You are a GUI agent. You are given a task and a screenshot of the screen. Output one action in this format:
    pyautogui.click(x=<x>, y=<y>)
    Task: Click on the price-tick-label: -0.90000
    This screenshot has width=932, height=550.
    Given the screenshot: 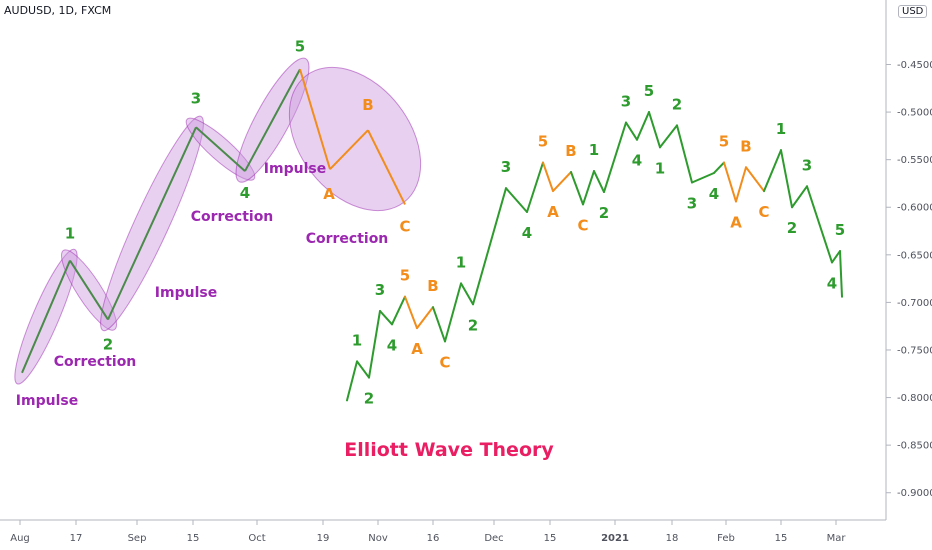 What is the action you would take?
    pyautogui.click(x=914, y=493)
    